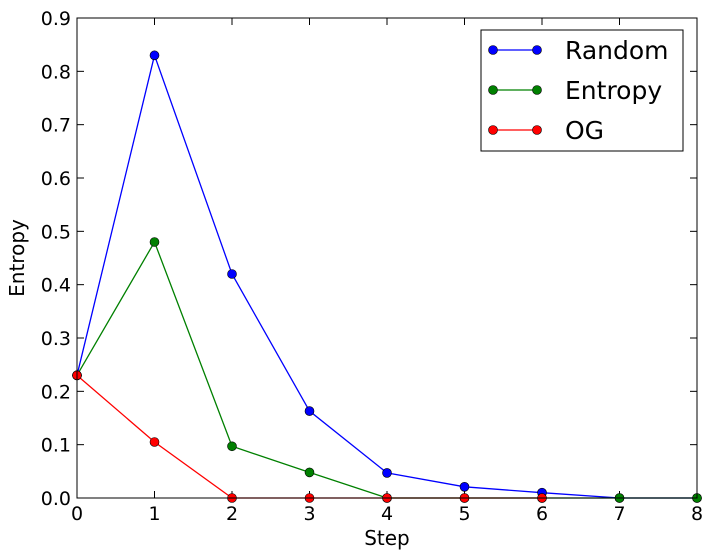 This screenshot has height=560, width=712. What do you see at coordinates (154, 514) in the screenshot?
I see `x-tick-label: 1` at bounding box center [154, 514].